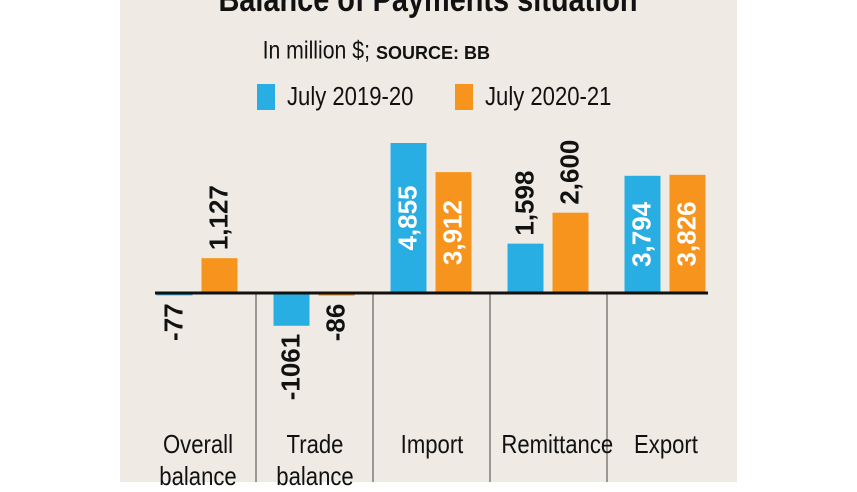  I want to click on value-label: 1,598, so click(524, 203).